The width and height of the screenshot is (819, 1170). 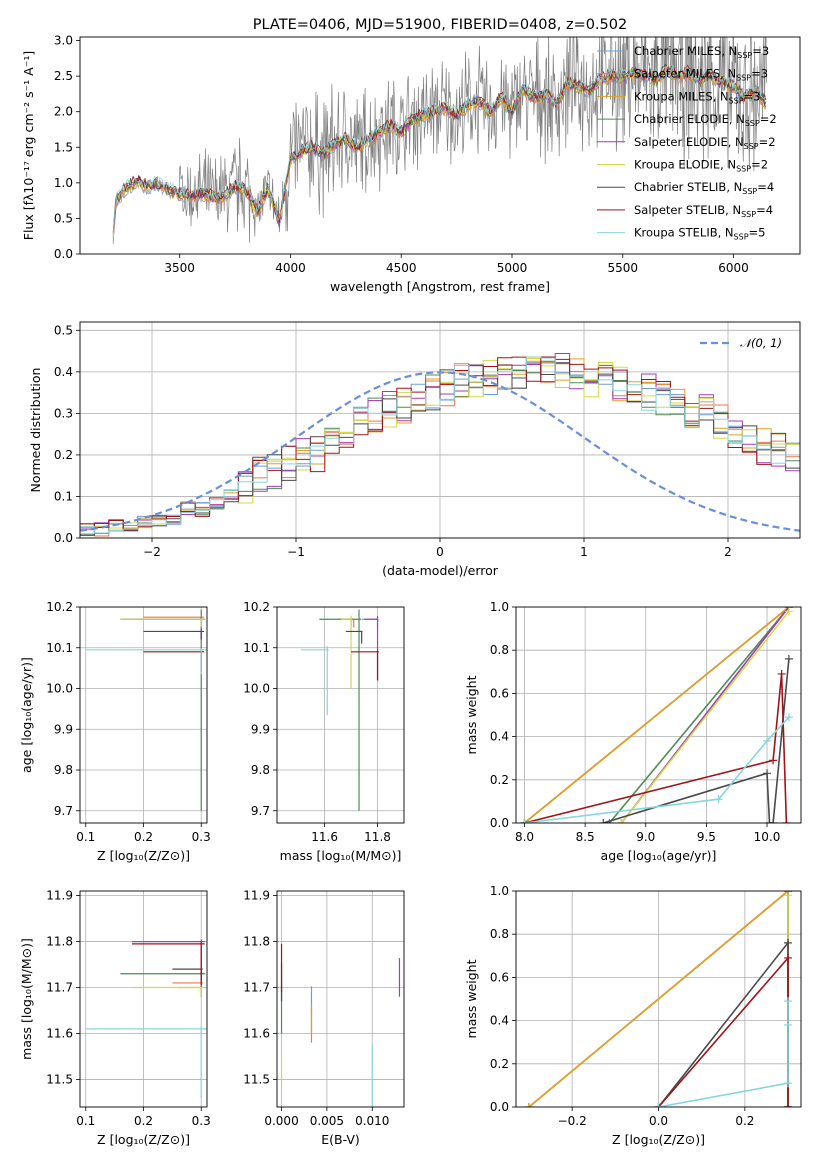 I want to click on x-axis-label: Z [log₁₀(Z/Z⊙)], so click(x=658, y=1139).